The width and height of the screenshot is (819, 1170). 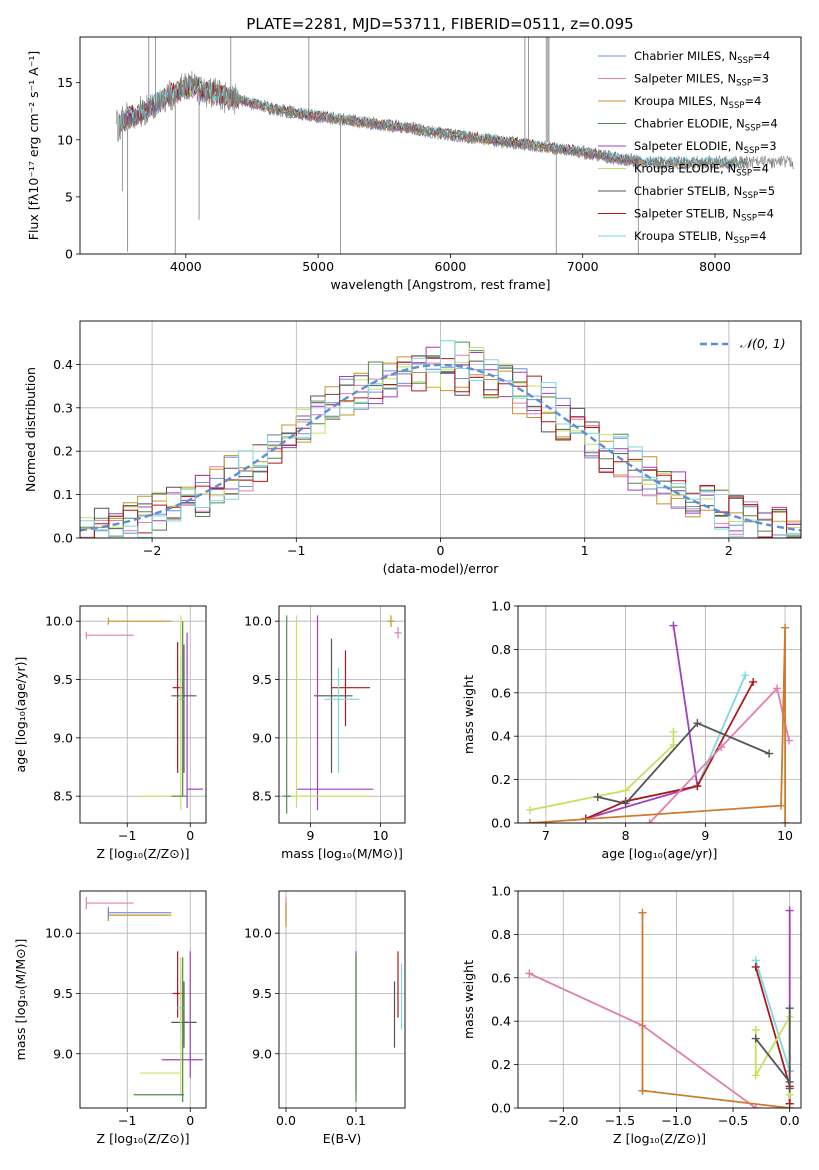 I want to click on y-tick-label: 5, so click(x=69, y=196).